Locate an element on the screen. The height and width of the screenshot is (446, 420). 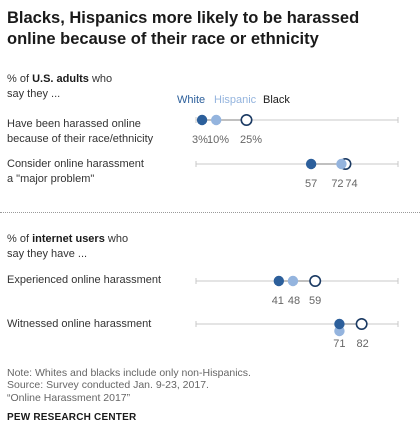
brand-logo-text: PEW RESEARCH CENTER is located at coordinates (72, 417).